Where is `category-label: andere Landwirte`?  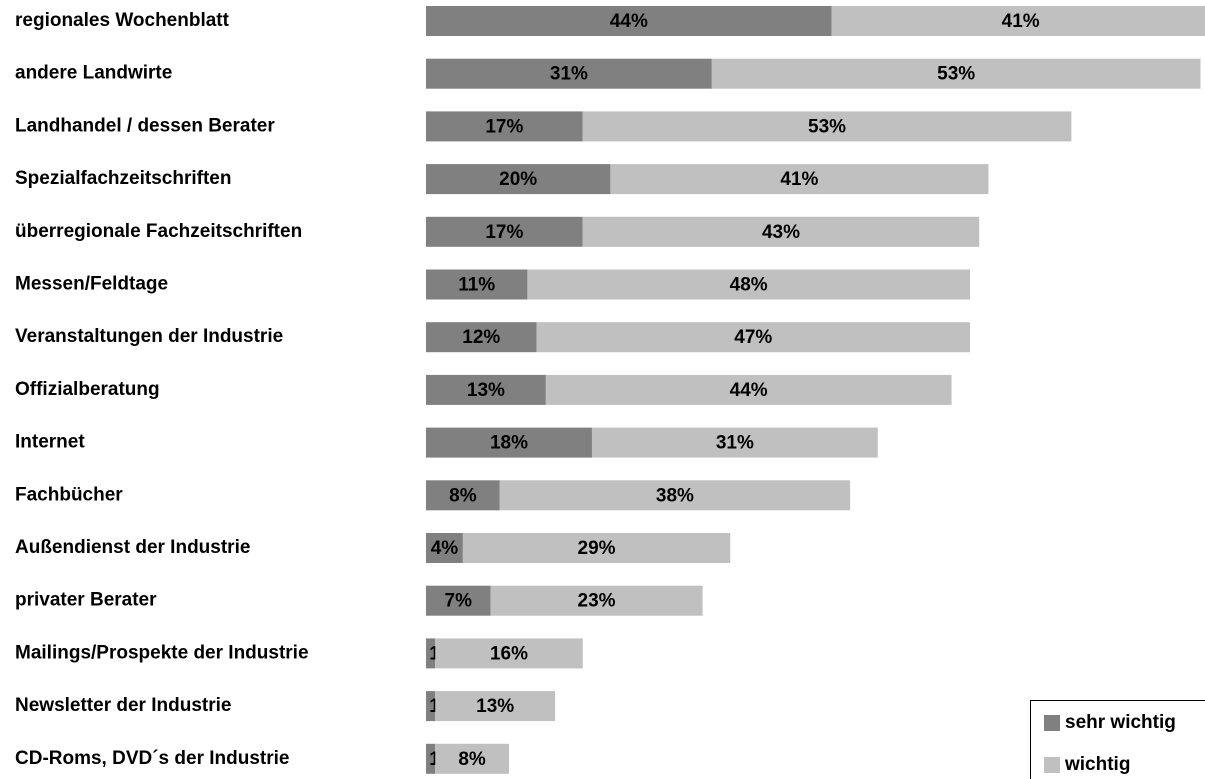 category-label: andere Landwirte is located at coordinates (93, 73).